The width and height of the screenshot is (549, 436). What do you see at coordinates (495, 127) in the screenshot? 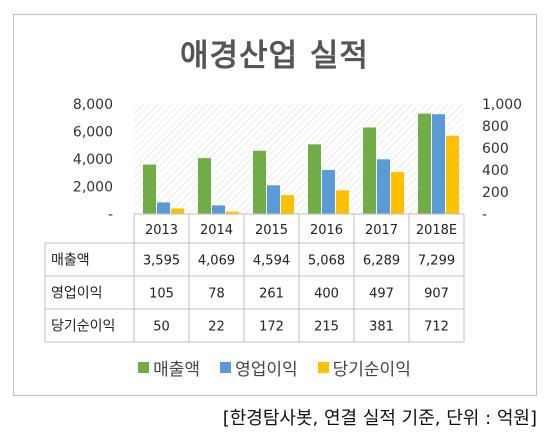
I see `right-axis-tick: 800` at bounding box center [495, 127].